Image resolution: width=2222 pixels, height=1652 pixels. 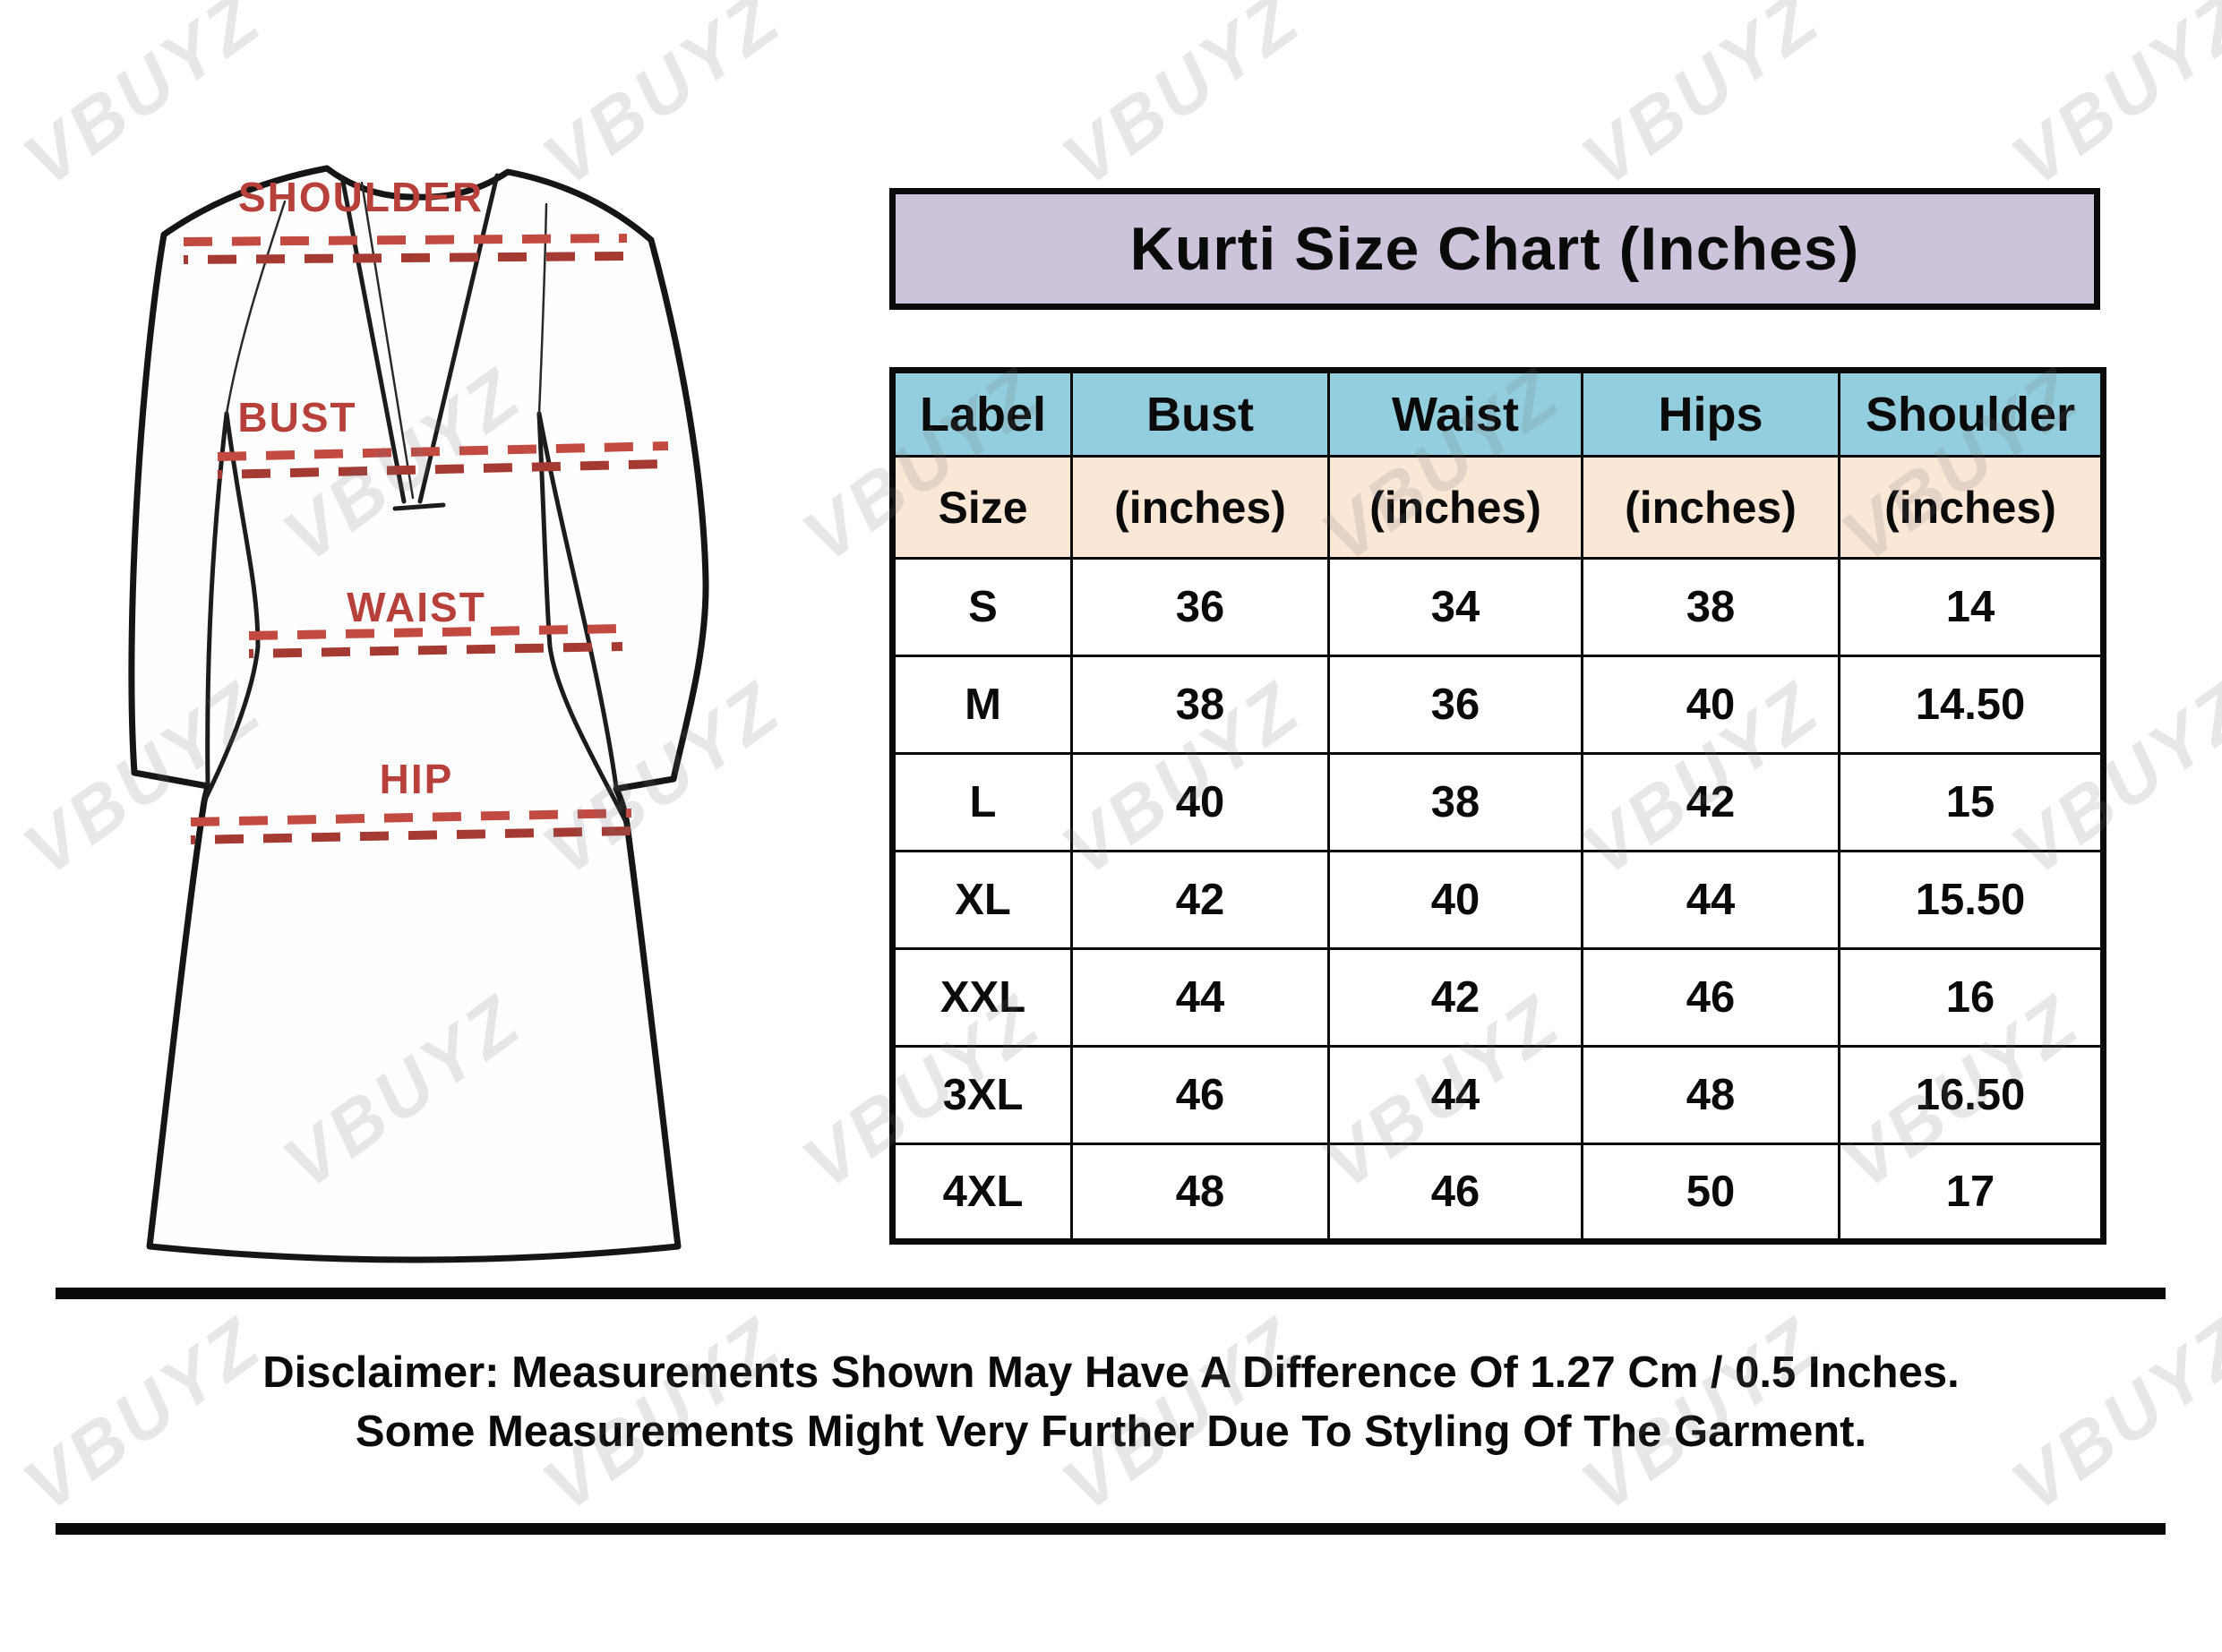 What do you see at coordinates (1972, 705) in the screenshot?
I see `measurement-cell: 14.50` at bounding box center [1972, 705].